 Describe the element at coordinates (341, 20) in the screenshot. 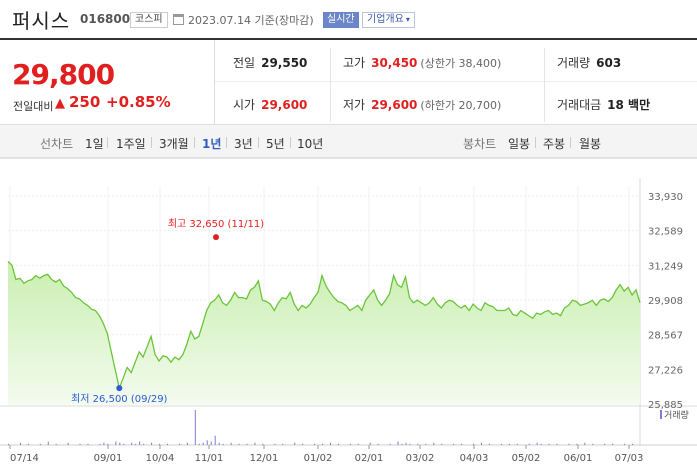

I see `realtime-button: 실시간` at that location.